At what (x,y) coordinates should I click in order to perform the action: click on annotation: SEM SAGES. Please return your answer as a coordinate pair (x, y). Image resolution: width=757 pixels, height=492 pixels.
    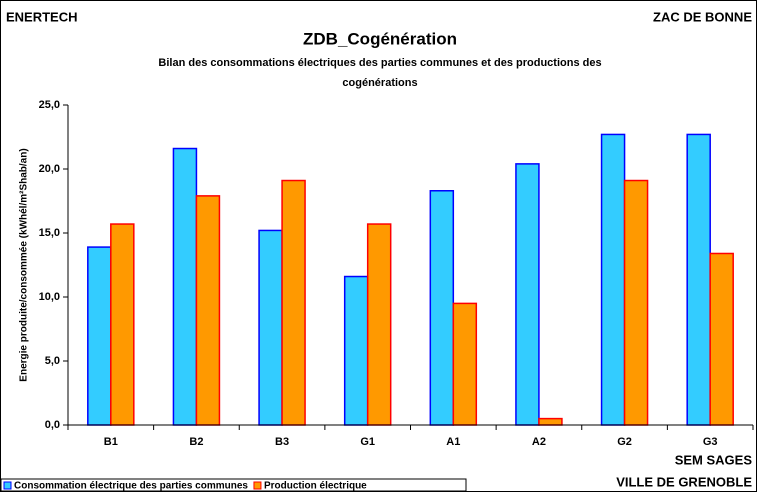
    Looking at the image, I should click on (714, 459).